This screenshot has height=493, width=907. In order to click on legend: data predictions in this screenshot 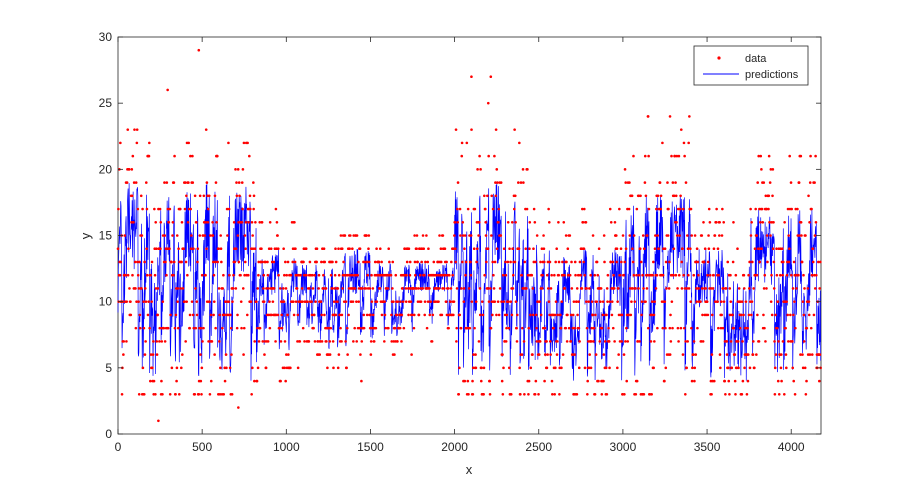, I will do `click(751, 65)`.